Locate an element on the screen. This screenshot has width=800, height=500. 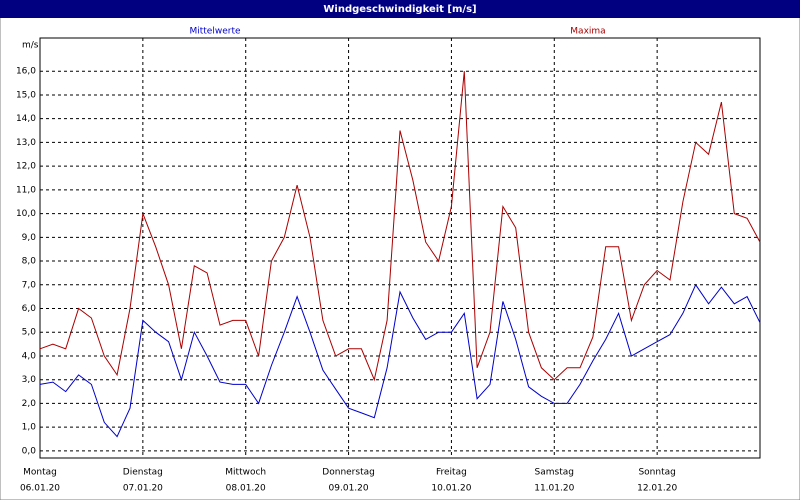
y-tick-label: 3,0 is located at coordinates (29, 380).